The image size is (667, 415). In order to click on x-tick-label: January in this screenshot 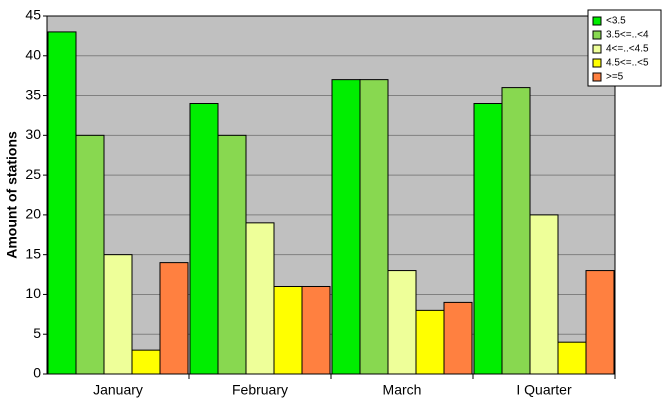, I will do `click(118, 390)`.